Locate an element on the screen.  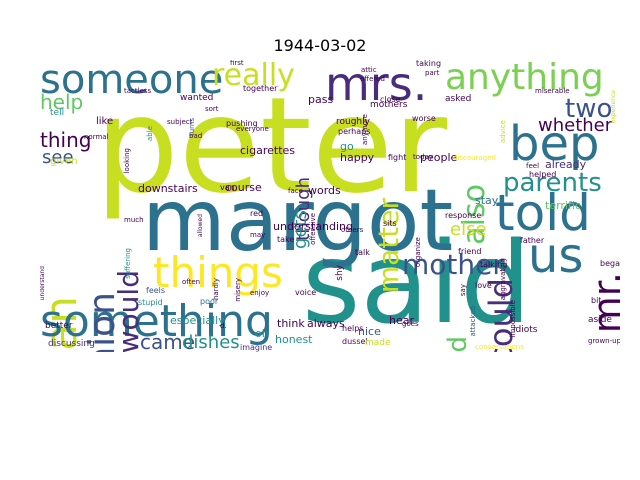
word-cloud-word: helped is located at coordinates (543, 174).